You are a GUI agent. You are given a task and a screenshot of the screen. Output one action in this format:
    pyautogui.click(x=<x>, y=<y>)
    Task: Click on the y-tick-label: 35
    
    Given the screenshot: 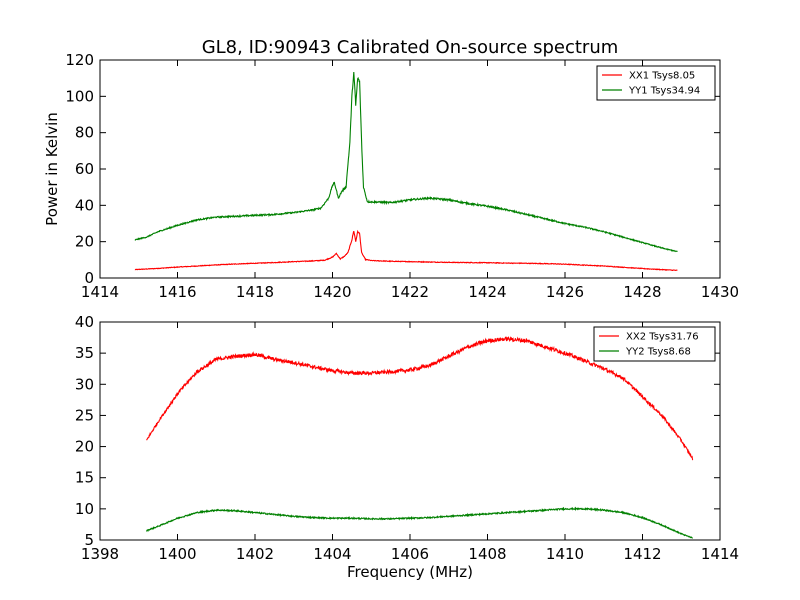 What is the action you would take?
    pyautogui.click(x=84, y=353)
    